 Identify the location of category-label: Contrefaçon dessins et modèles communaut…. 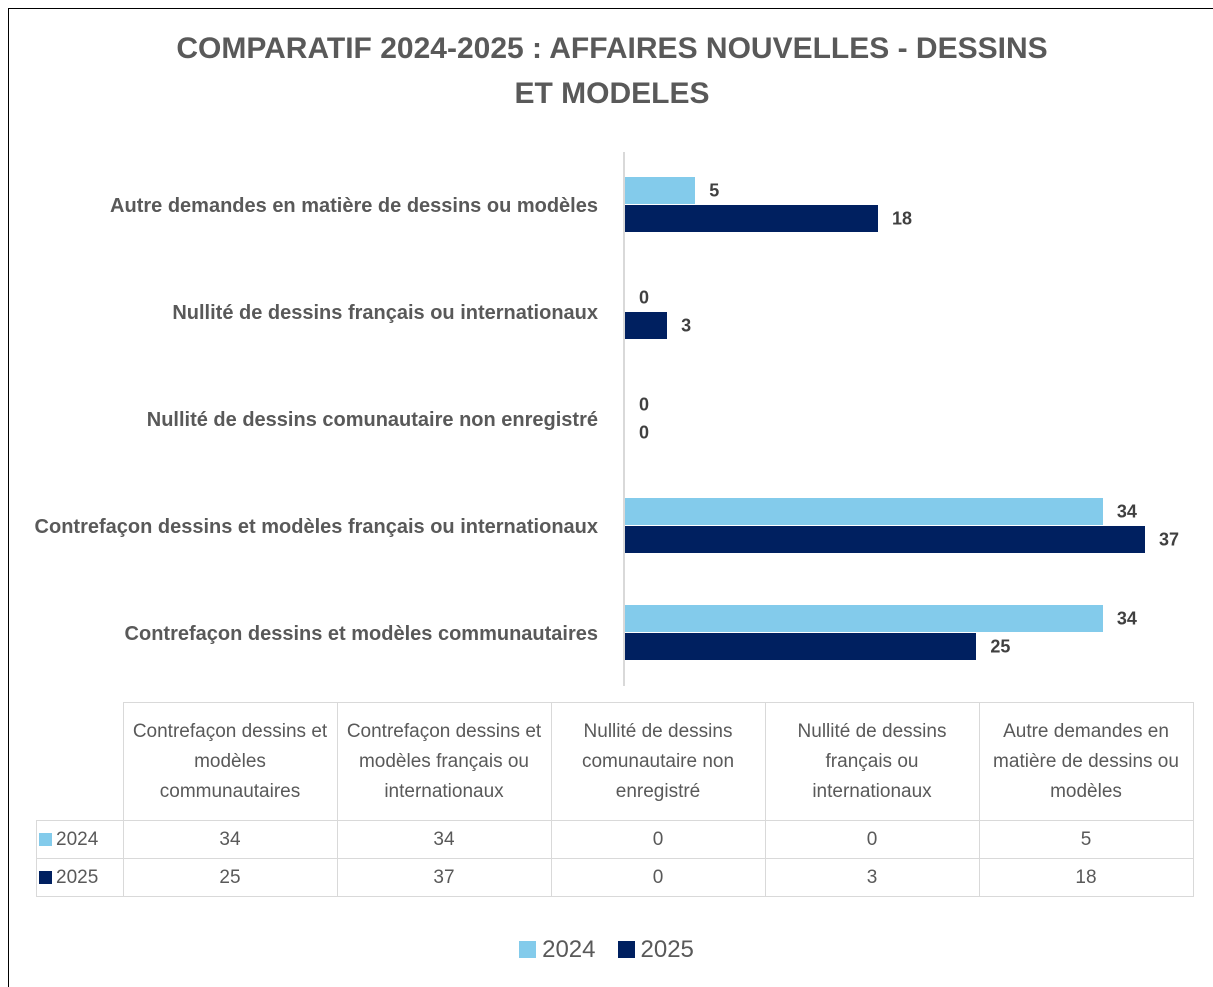
(361, 633).